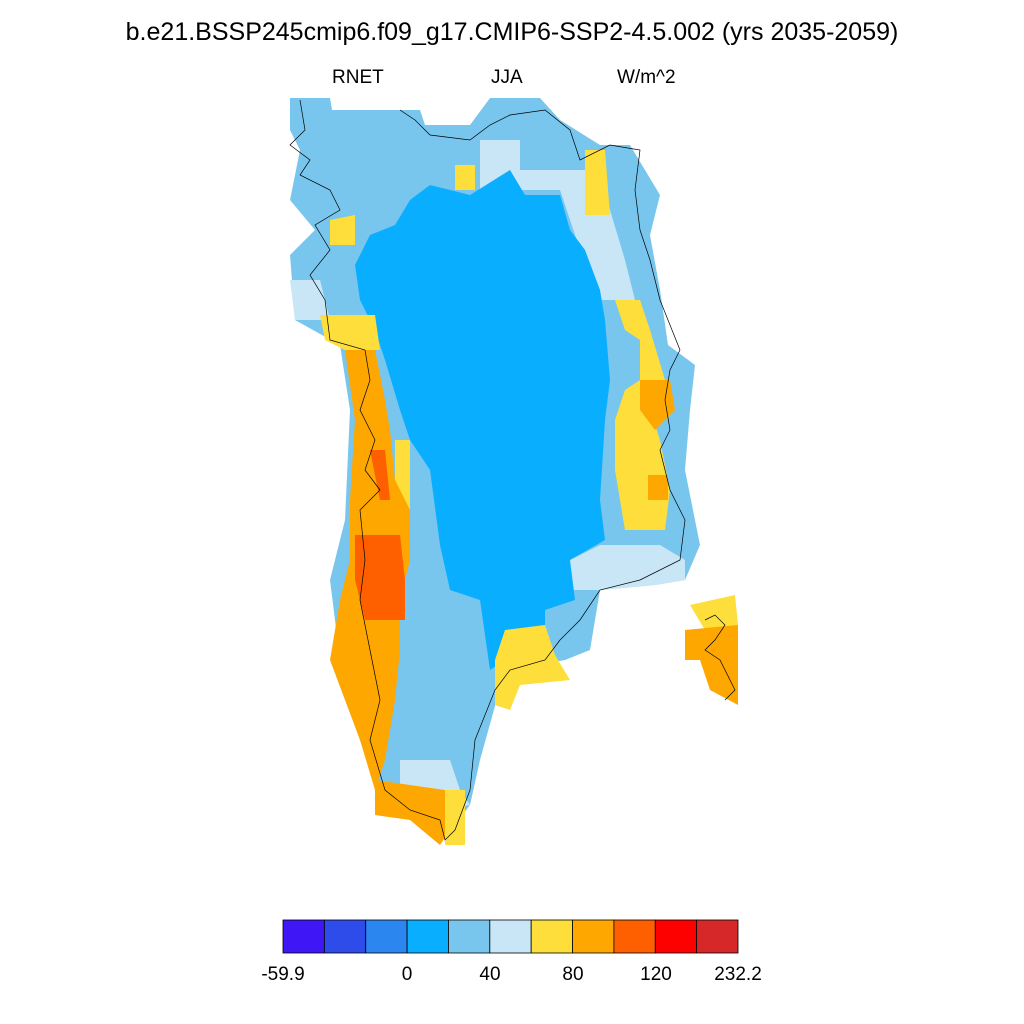 Image resolution: width=1024 pixels, height=1024 pixels. I want to click on colorbar-label-120: 120, so click(656, 974).